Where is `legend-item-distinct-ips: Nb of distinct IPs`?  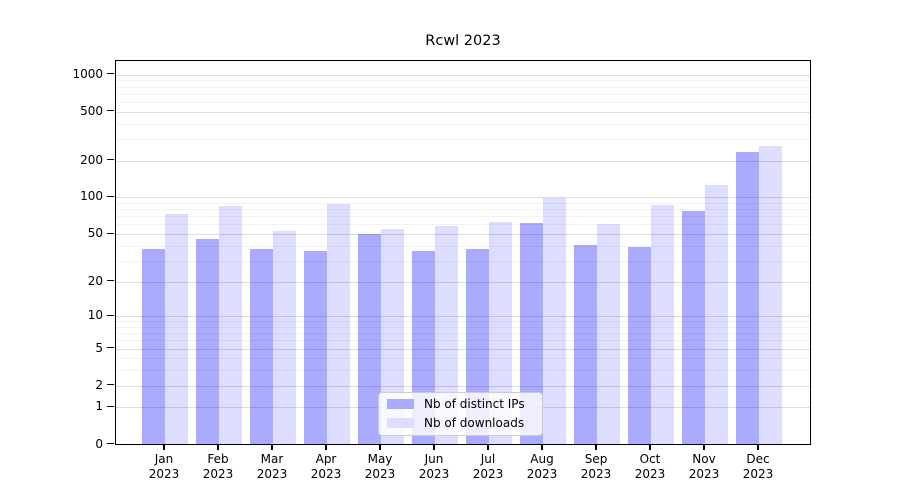 legend-item-distinct-ips: Nb of distinct IPs is located at coordinates (460, 404).